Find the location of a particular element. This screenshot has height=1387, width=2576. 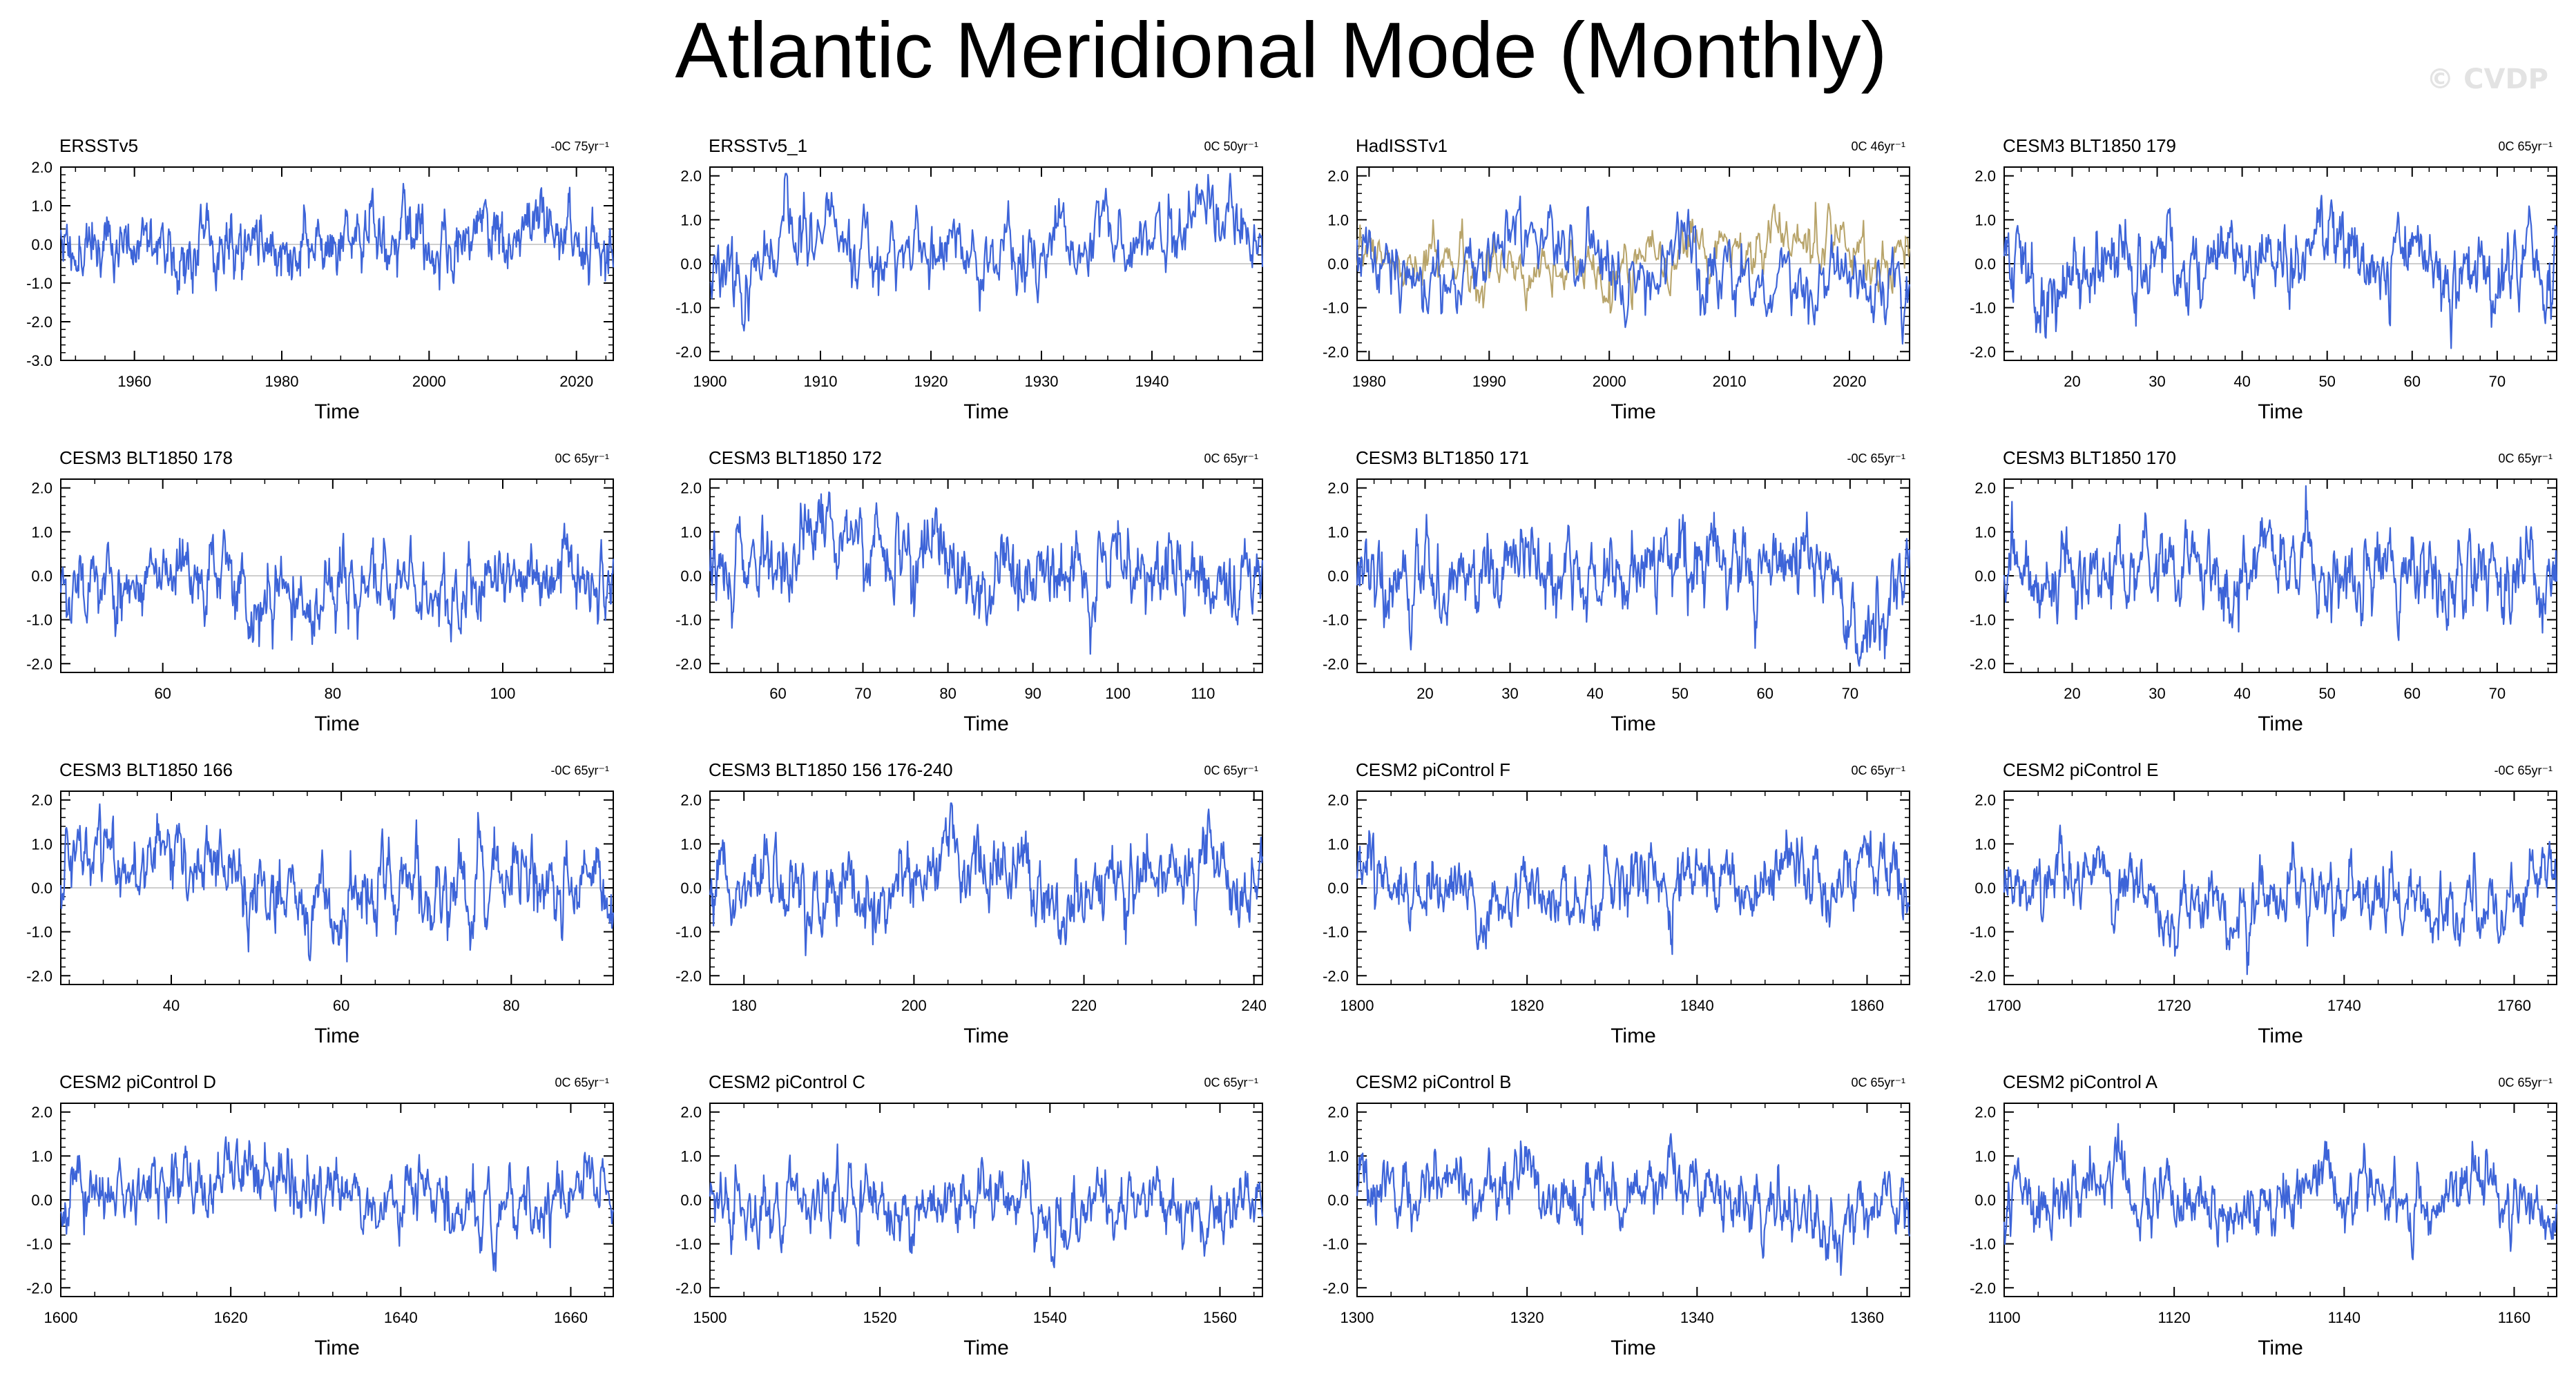

x-tick-label: 1800 is located at coordinates (1357, 1006).